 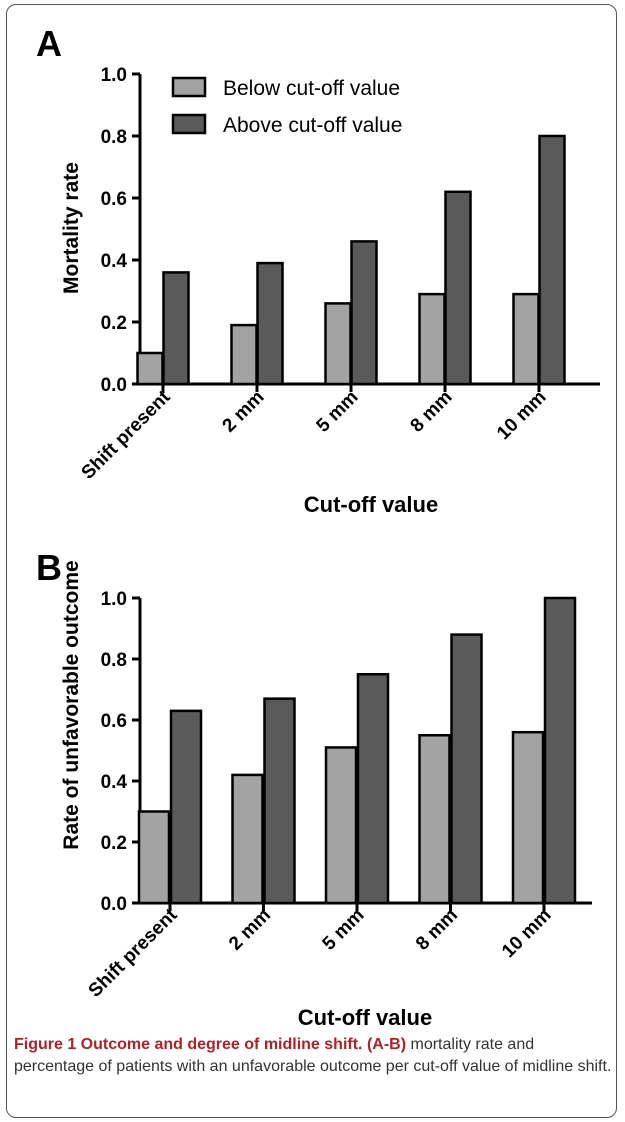 I want to click on panel-b-label: B, so click(x=49, y=567).